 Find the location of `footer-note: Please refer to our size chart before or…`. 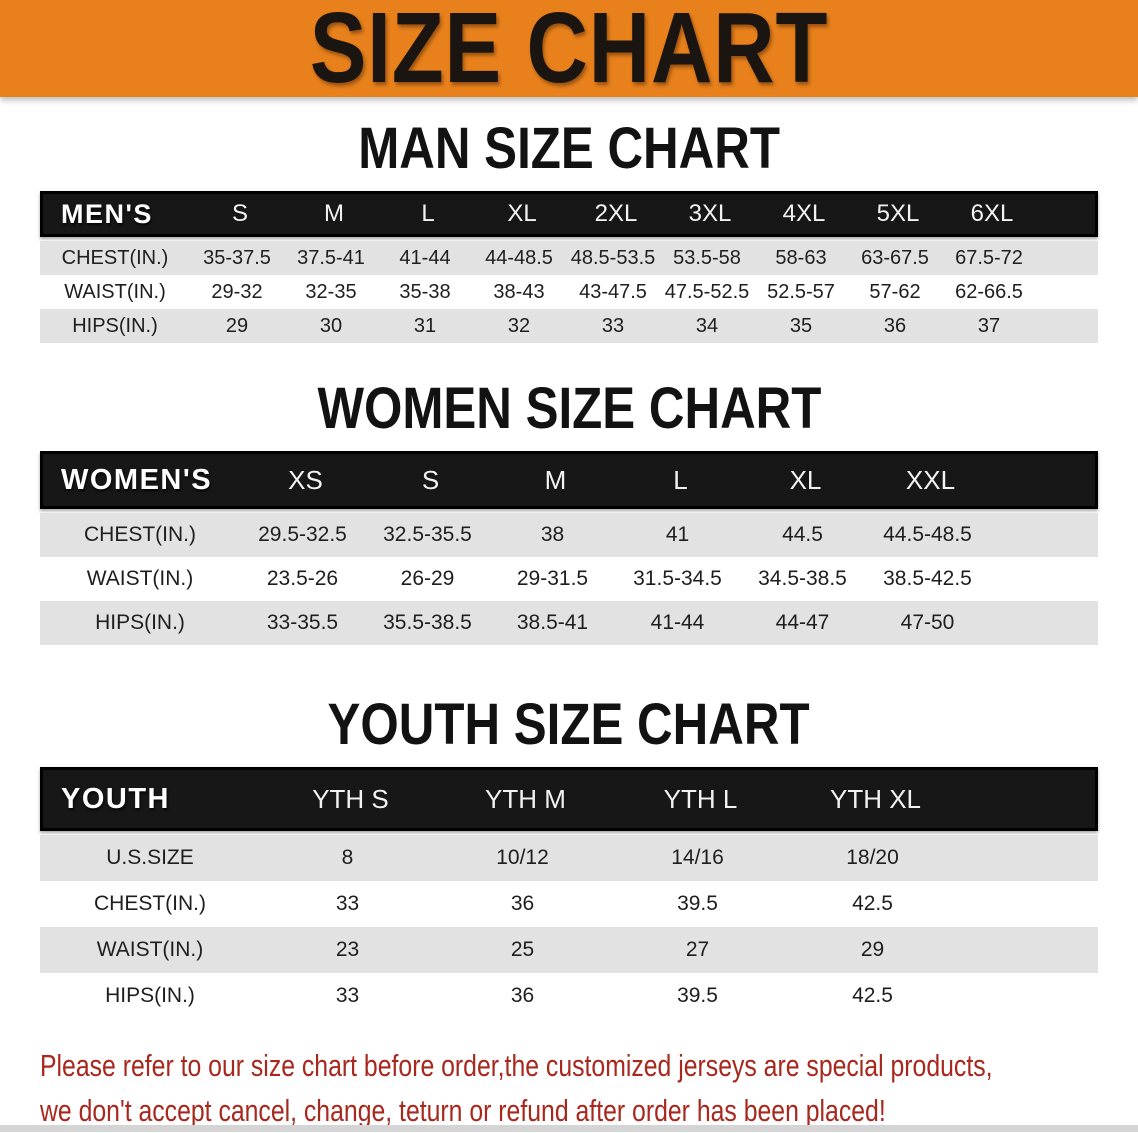

footer-note: Please refer to our size chart before or… is located at coordinates (569, 1088).